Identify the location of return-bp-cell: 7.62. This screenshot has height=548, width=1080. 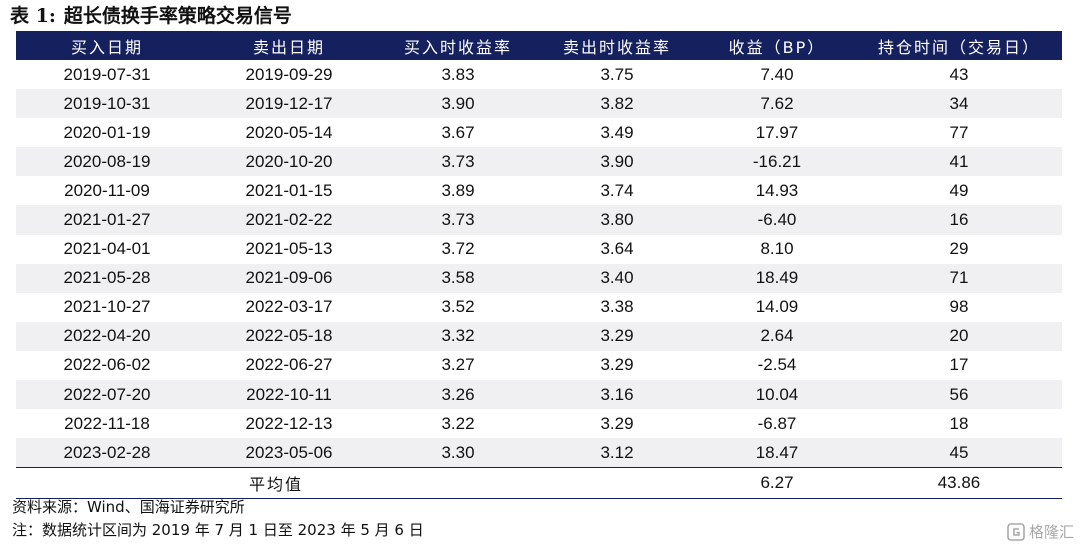
(777, 104).